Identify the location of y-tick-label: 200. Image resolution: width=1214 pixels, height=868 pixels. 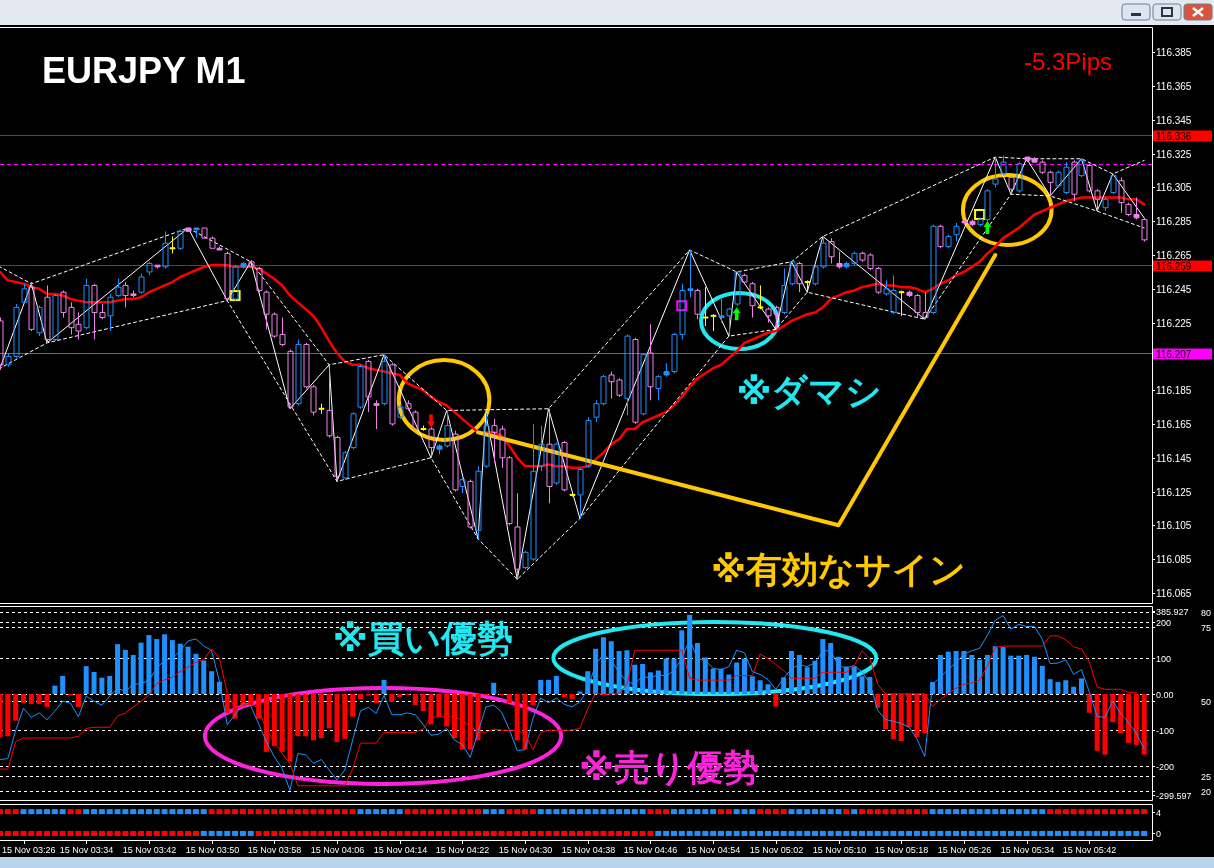
(1164, 622).